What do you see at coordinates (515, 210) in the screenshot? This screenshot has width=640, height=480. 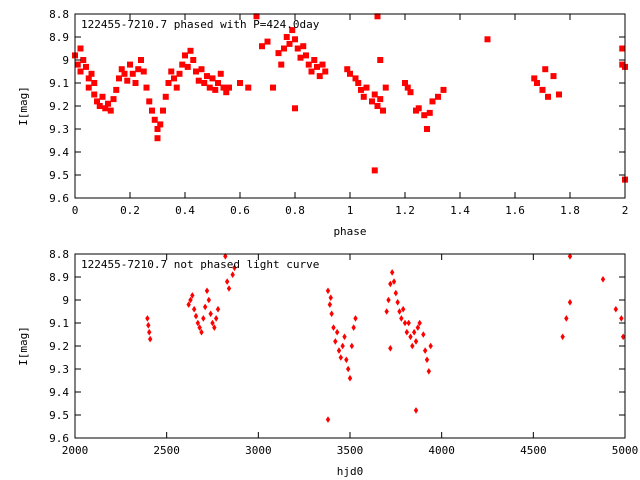 I see `phased-x-tick-label: 1.6` at bounding box center [515, 210].